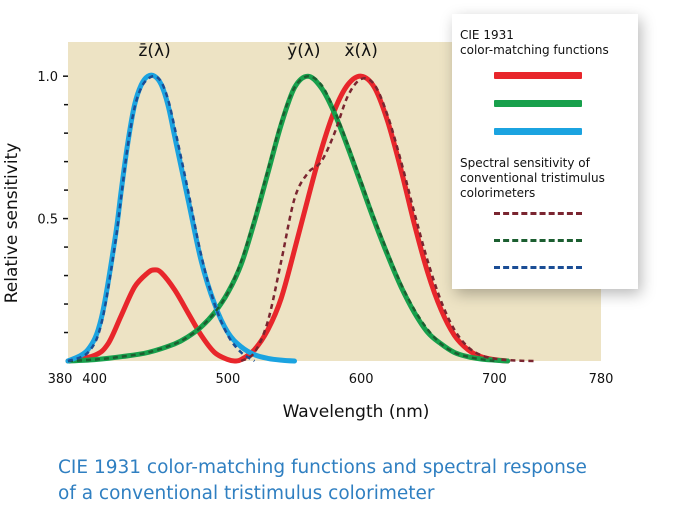 This screenshot has width=700, height=512. What do you see at coordinates (257, 51) in the screenshot?
I see `annotation-group: z̄(λ) ȳ(λ) x̄(λ)` at bounding box center [257, 51].